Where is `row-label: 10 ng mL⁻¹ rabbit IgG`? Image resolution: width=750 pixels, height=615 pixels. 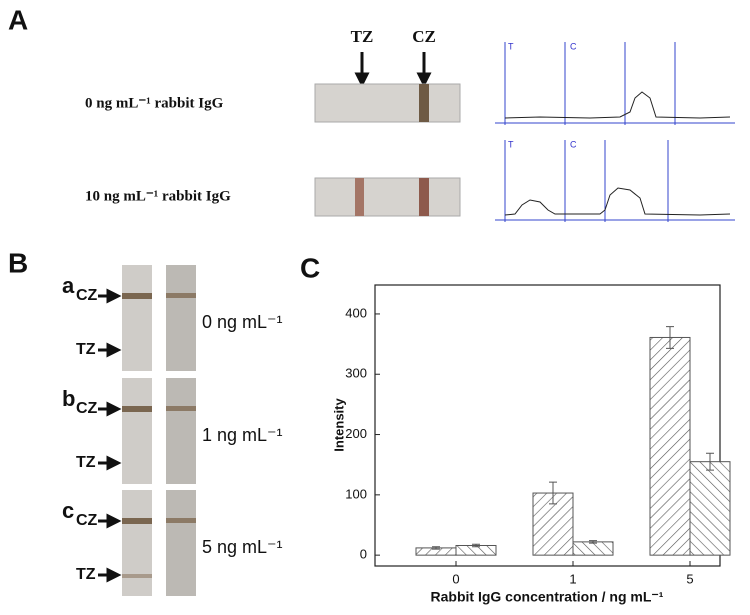 row-label: 10 ng mL⁻¹ rabbit IgG is located at coordinates (158, 196).